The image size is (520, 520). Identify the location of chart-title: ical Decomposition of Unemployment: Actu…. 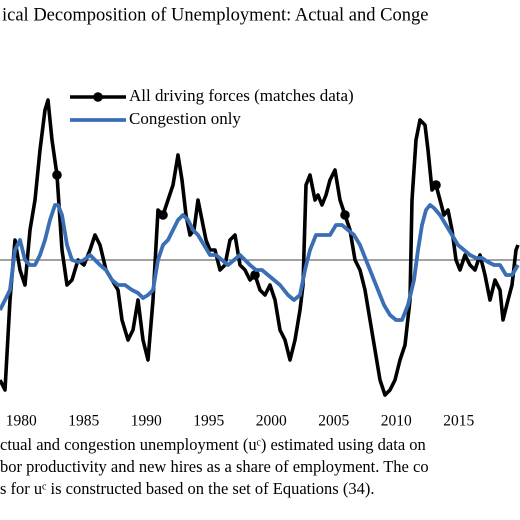
(215, 15).